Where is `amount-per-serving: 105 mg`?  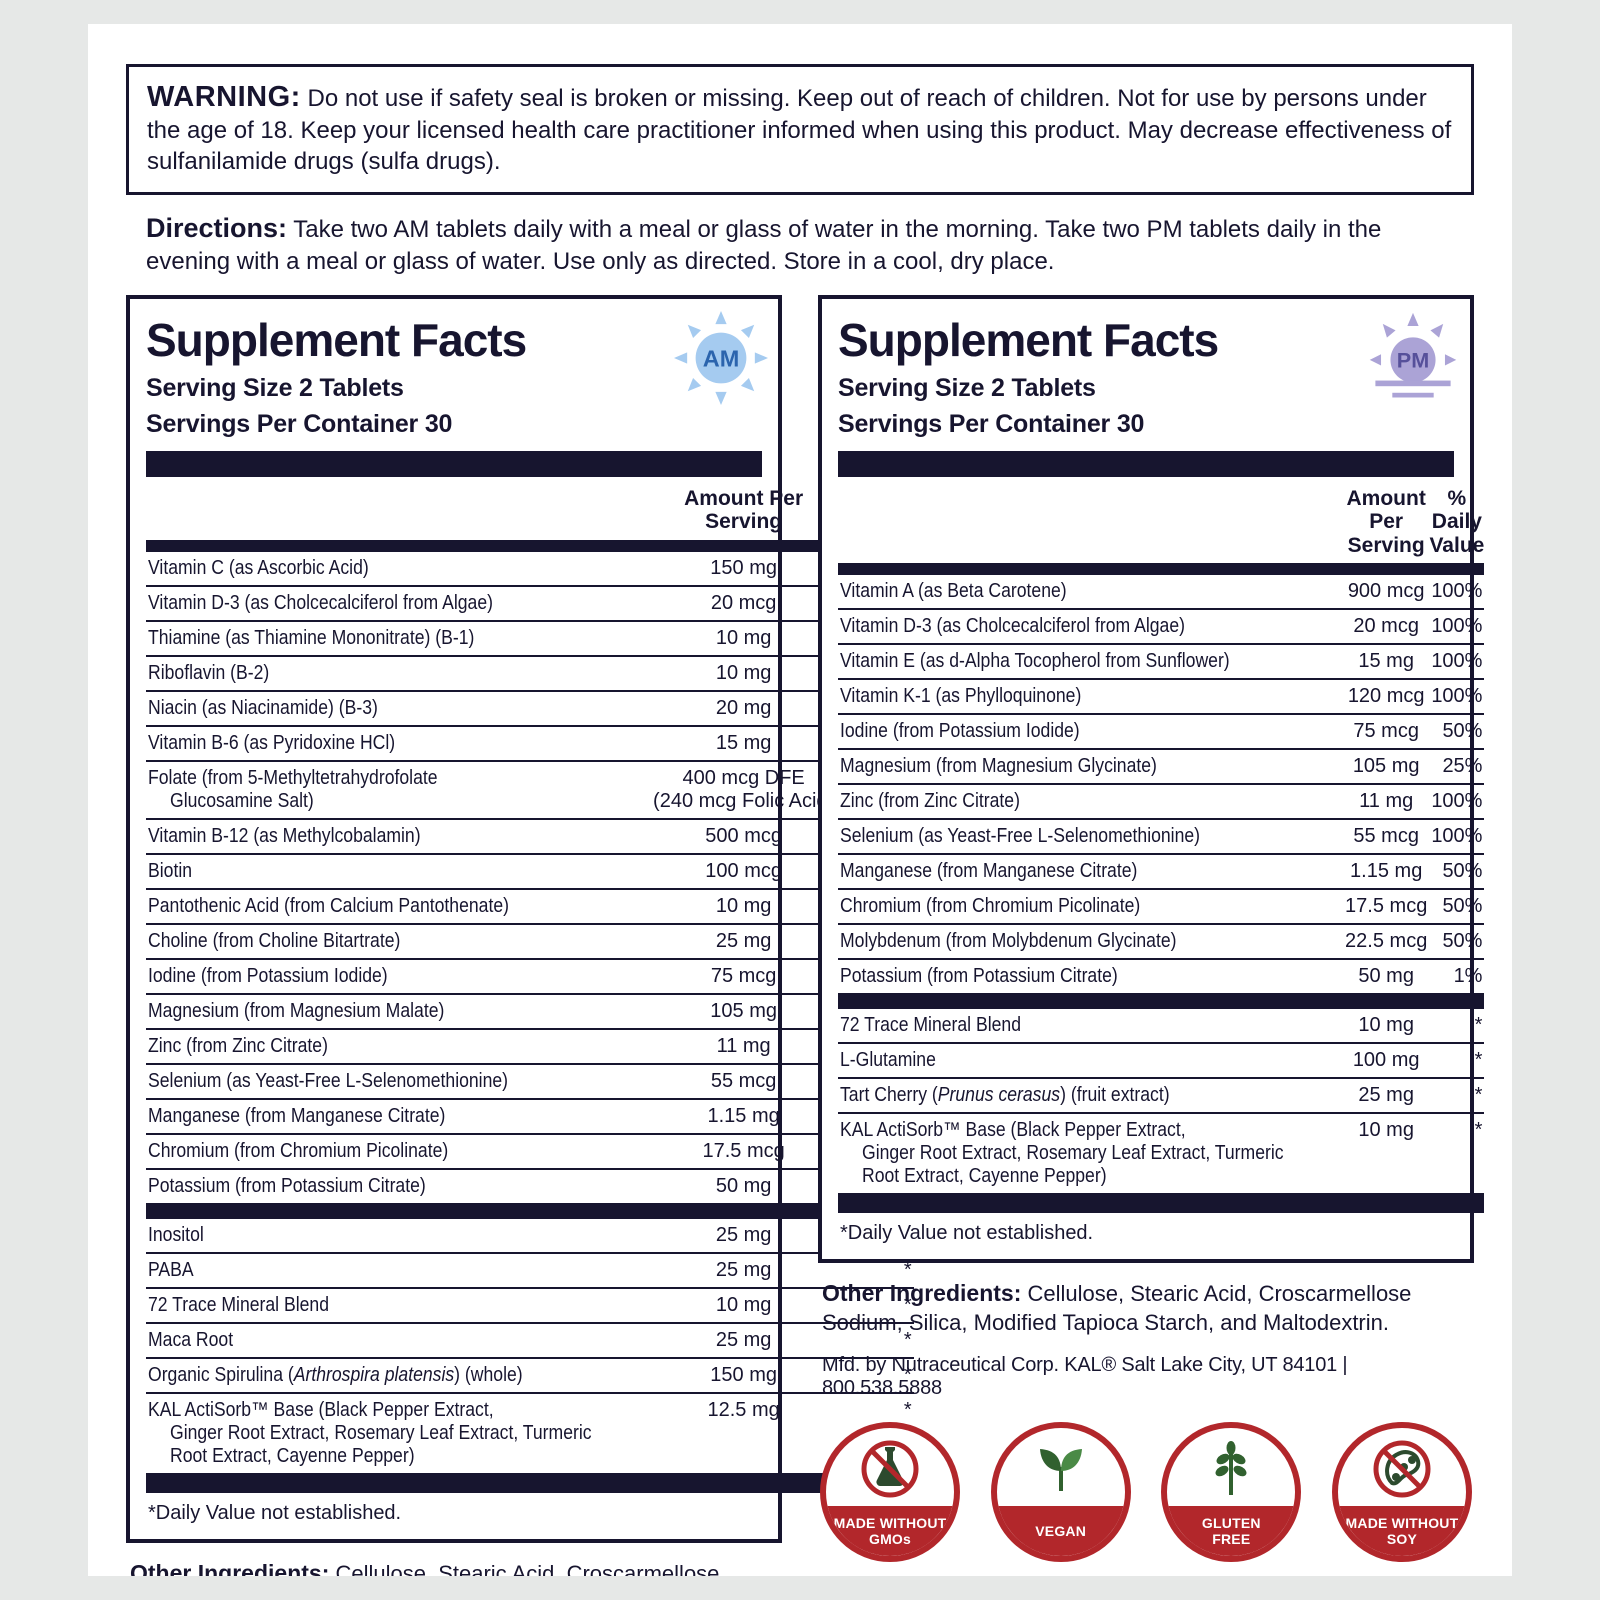 amount-per-serving: 105 mg is located at coordinates (744, 1011).